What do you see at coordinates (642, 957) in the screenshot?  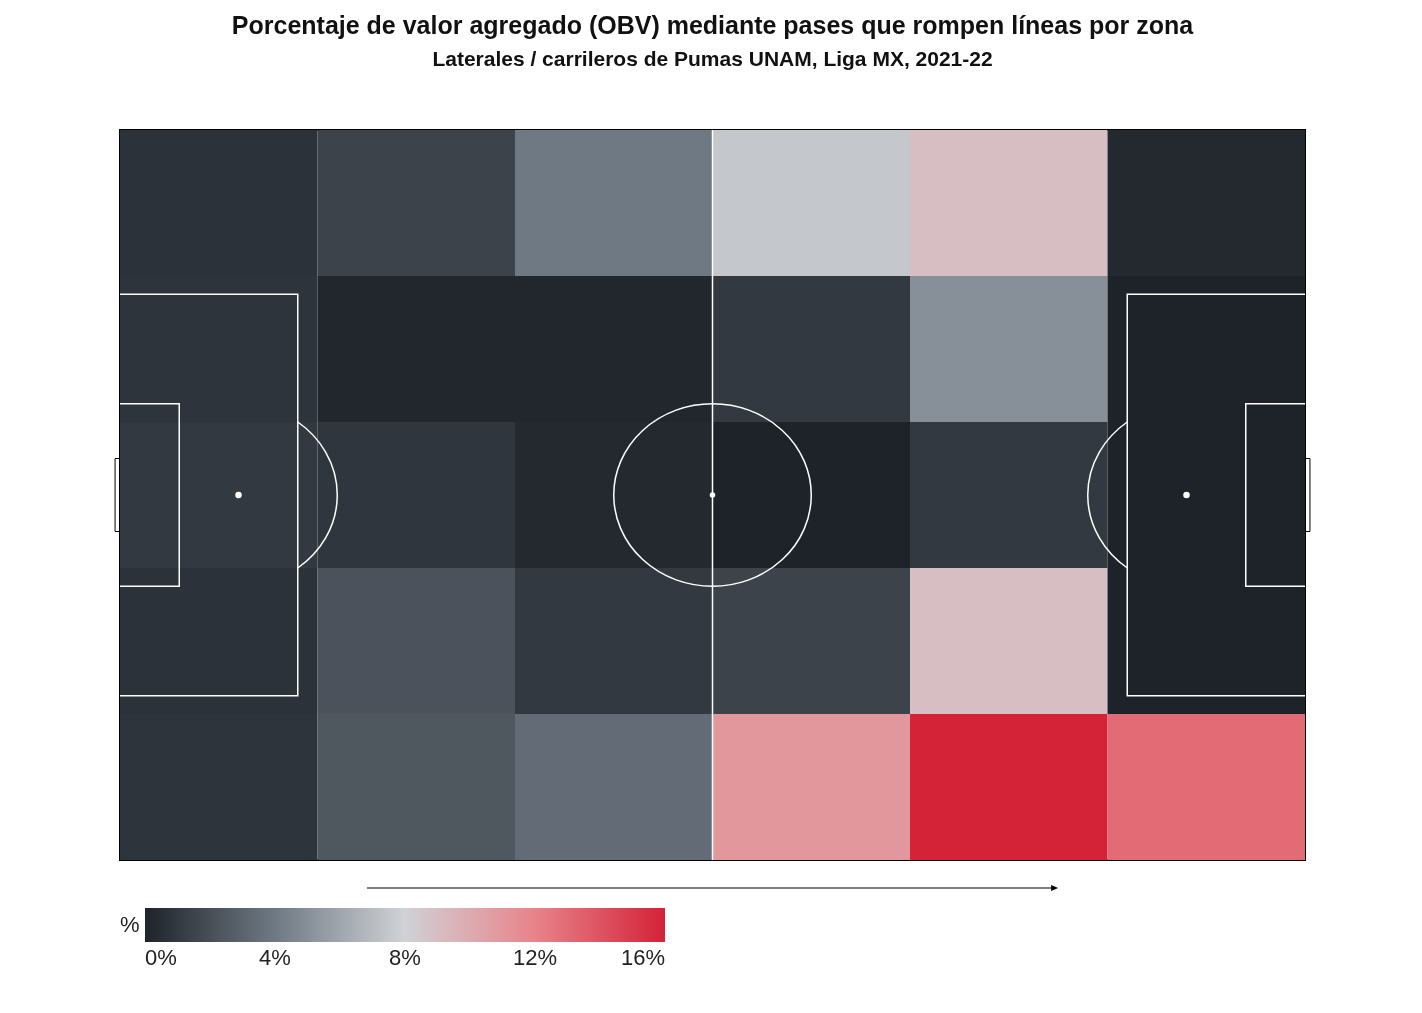 I see `color-bar-label: 16%` at bounding box center [642, 957].